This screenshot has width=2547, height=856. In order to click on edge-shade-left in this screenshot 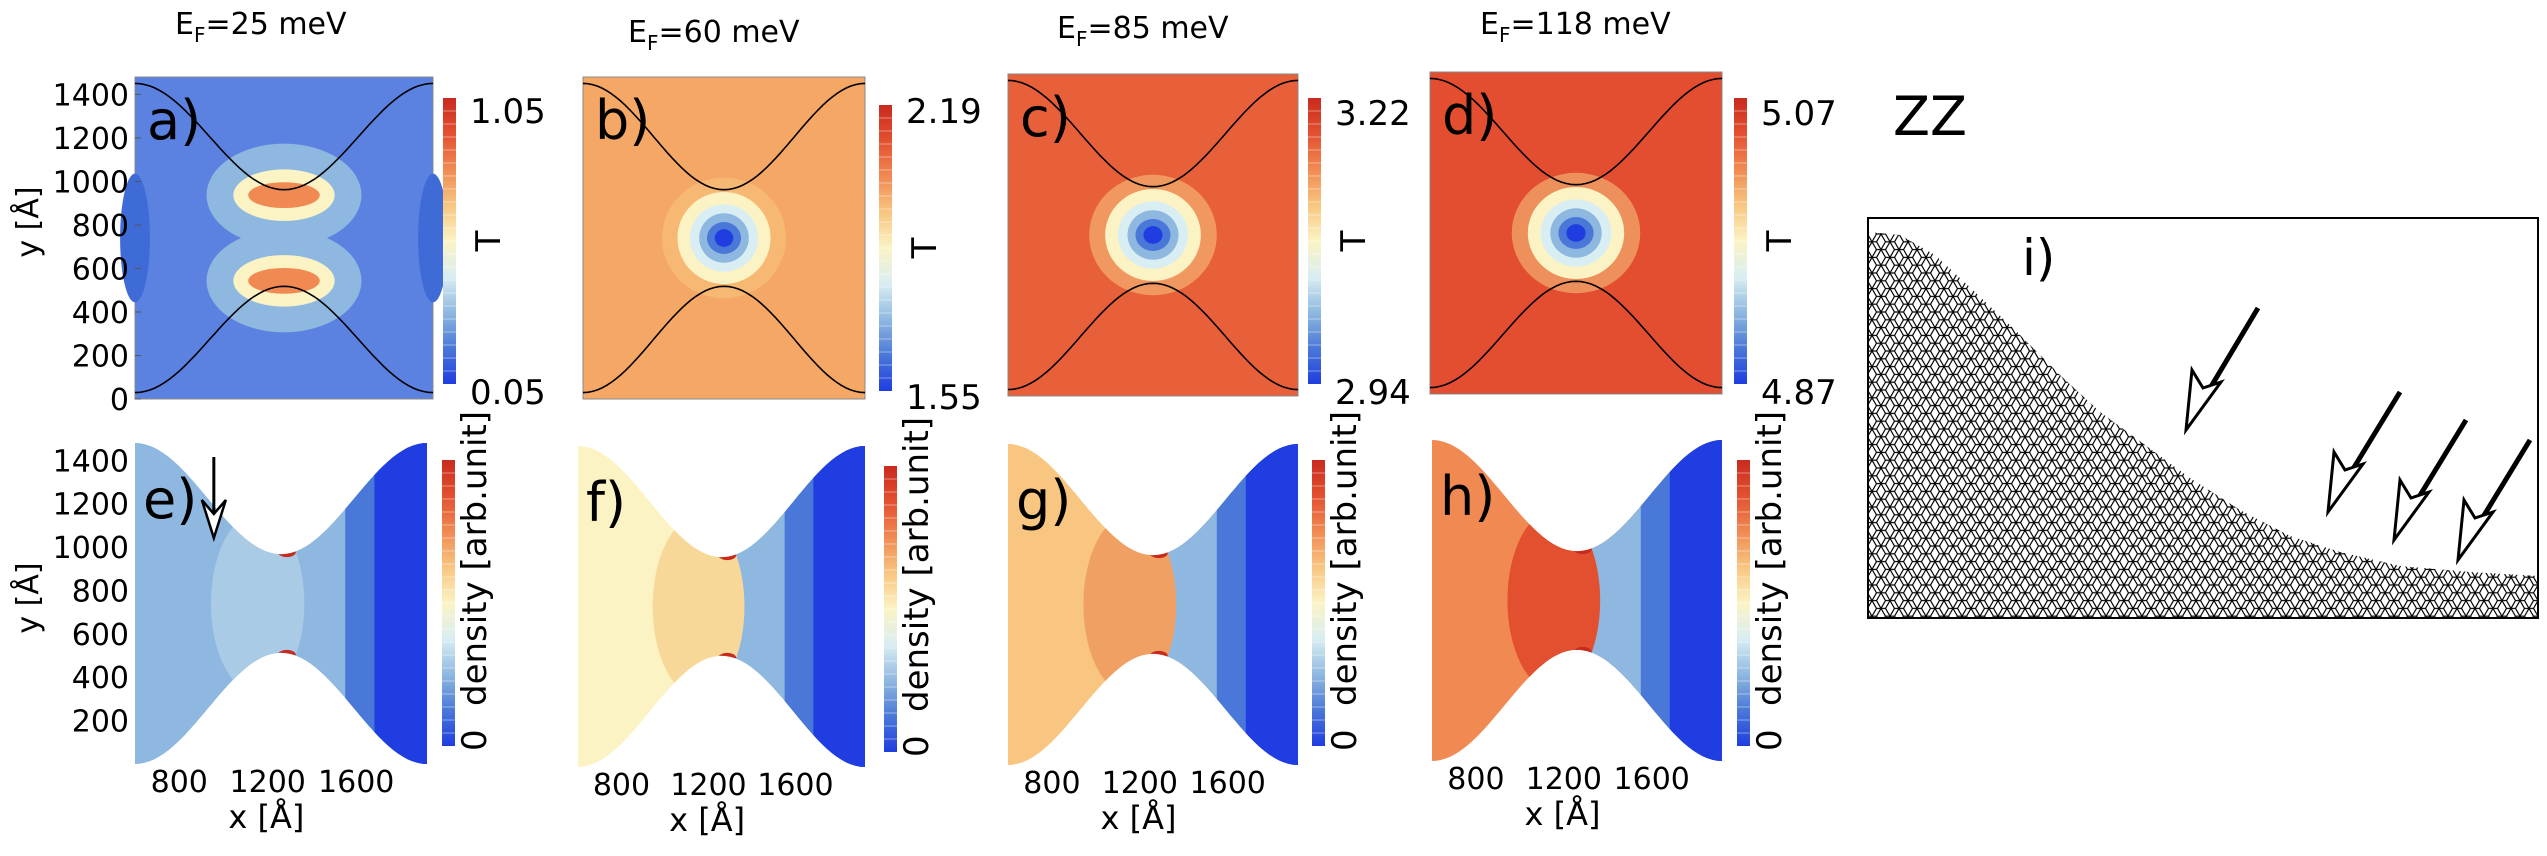, I will do `click(135, 238)`.